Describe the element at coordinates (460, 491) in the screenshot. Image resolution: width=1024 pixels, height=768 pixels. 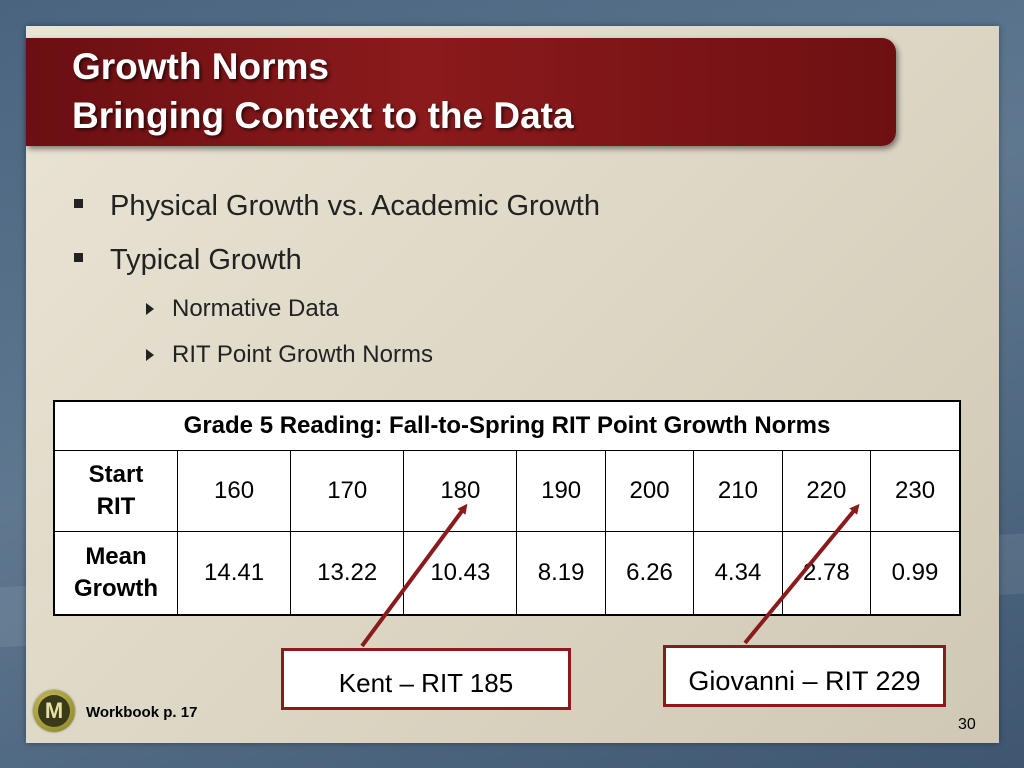
I see `table-cell: 180` at that location.